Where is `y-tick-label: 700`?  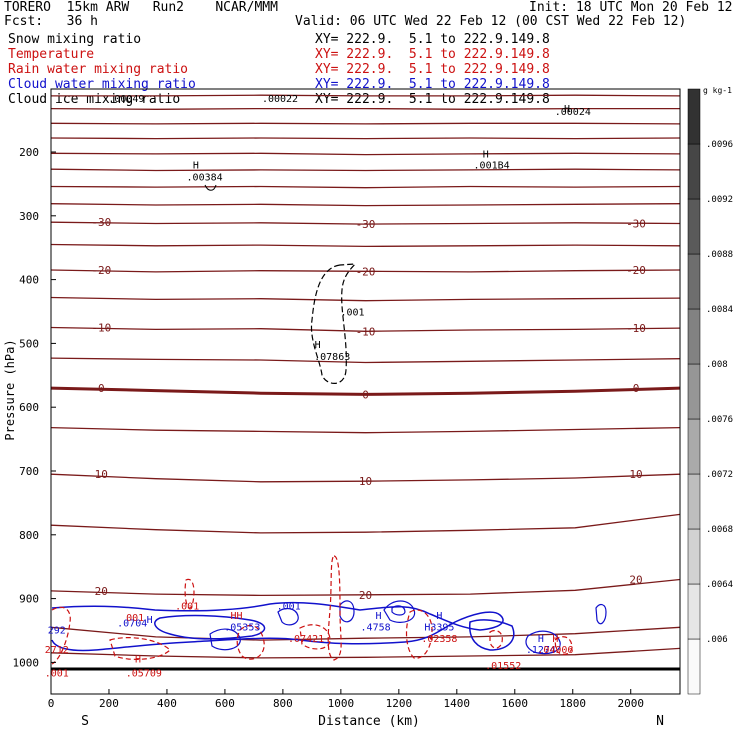 y-tick-label: 700 is located at coordinates (29, 471).